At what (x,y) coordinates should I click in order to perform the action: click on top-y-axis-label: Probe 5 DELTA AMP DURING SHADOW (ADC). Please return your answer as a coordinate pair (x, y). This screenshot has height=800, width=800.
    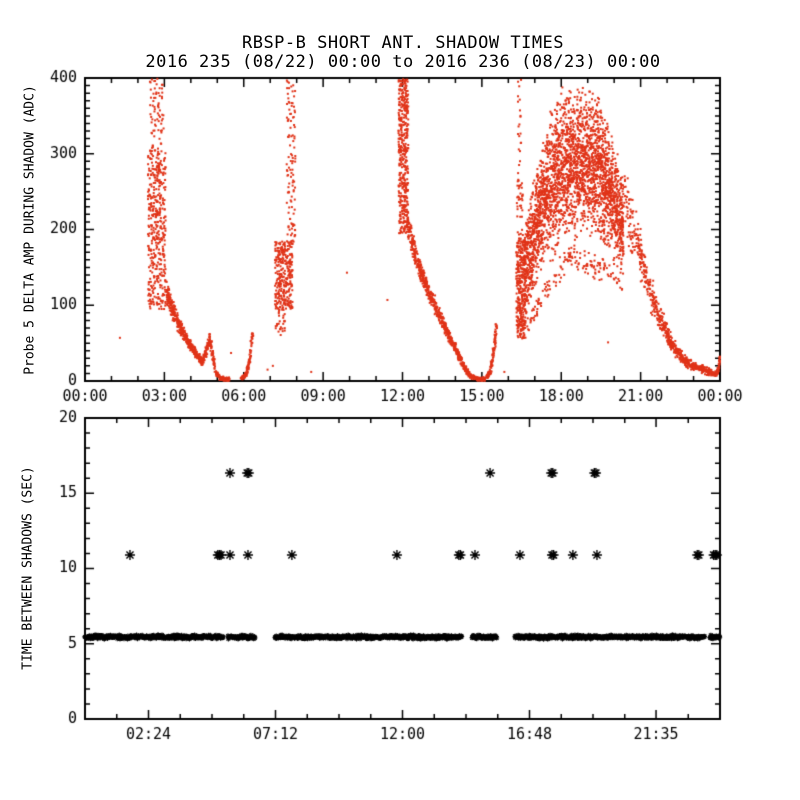
    Looking at the image, I should click on (30, 230).